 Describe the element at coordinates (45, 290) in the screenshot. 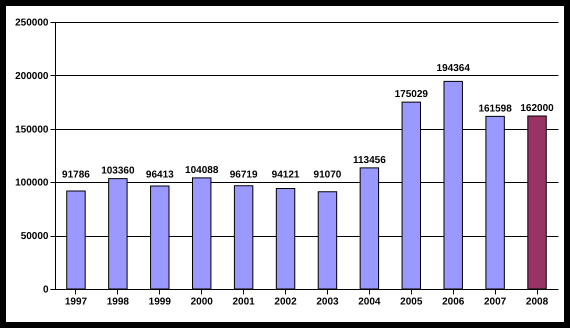

I see `y-tick-label: 0` at that location.